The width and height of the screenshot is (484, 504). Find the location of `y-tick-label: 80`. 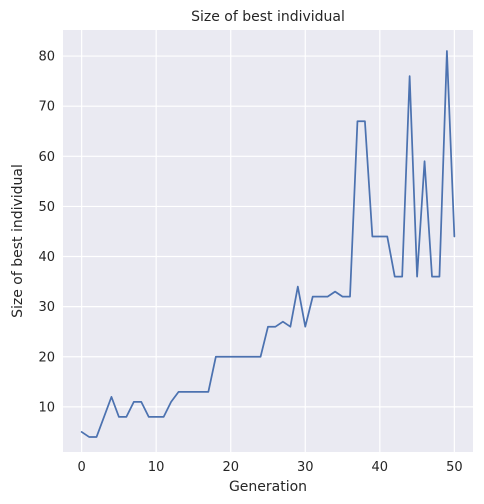

y-tick-label: 80 is located at coordinates (46, 57).